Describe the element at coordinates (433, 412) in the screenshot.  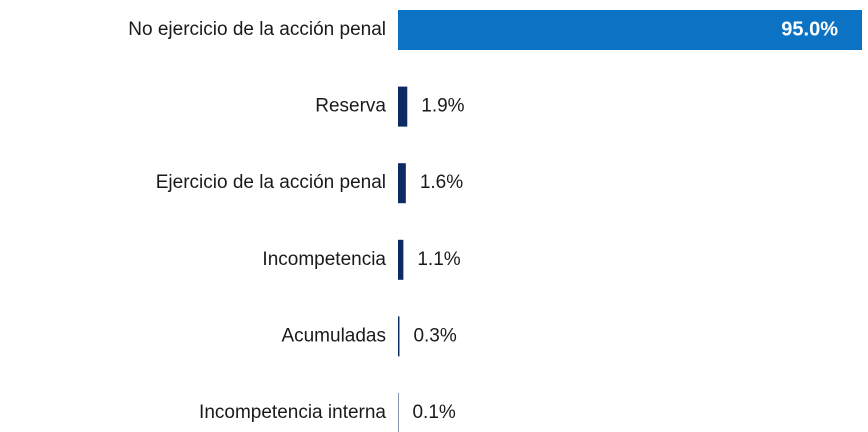
I see `value-label: 0.1%` at that location.